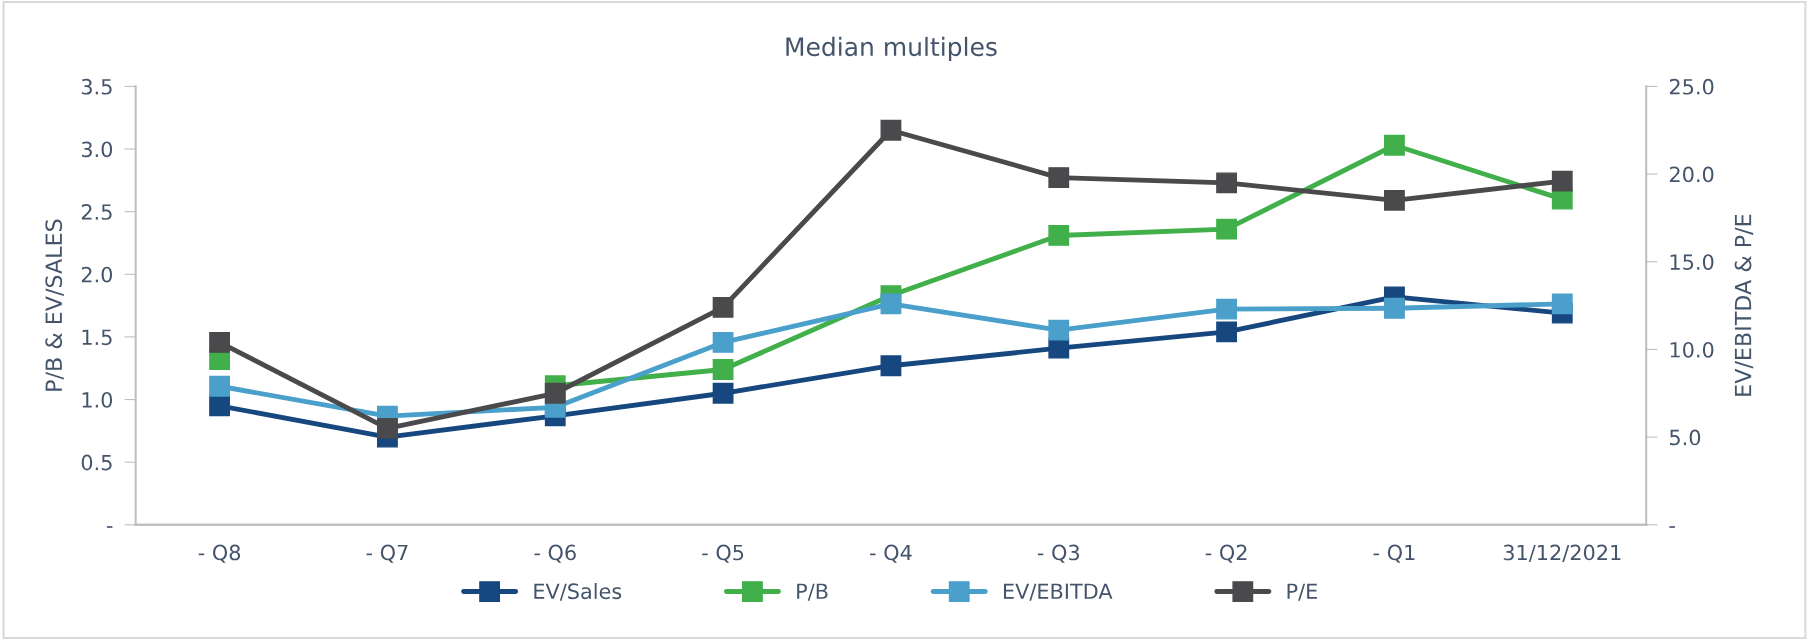 The width and height of the screenshot is (1809, 640). Describe the element at coordinates (891, 49) in the screenshot. I see `chart-title: Median multiples` at that location.